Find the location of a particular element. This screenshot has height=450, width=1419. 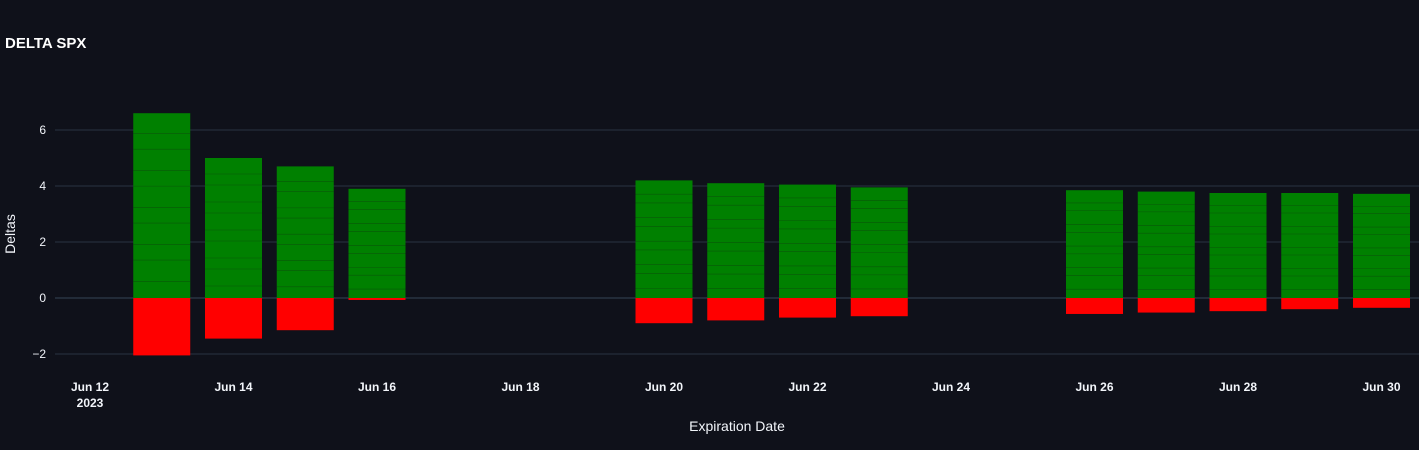

y-axis-ticks: −2 0 2 4 6 is located at coordinates (39, 242).